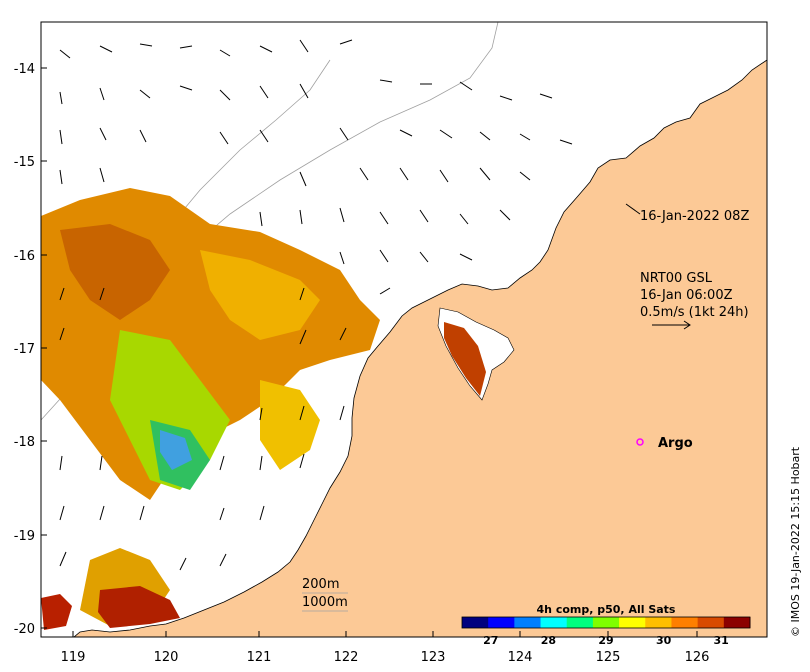 The width and height of the screenshot is (810, 672). Describe the element at coordinates (640, 442) in the screenshot. I see `argo-float-marker` at that location.